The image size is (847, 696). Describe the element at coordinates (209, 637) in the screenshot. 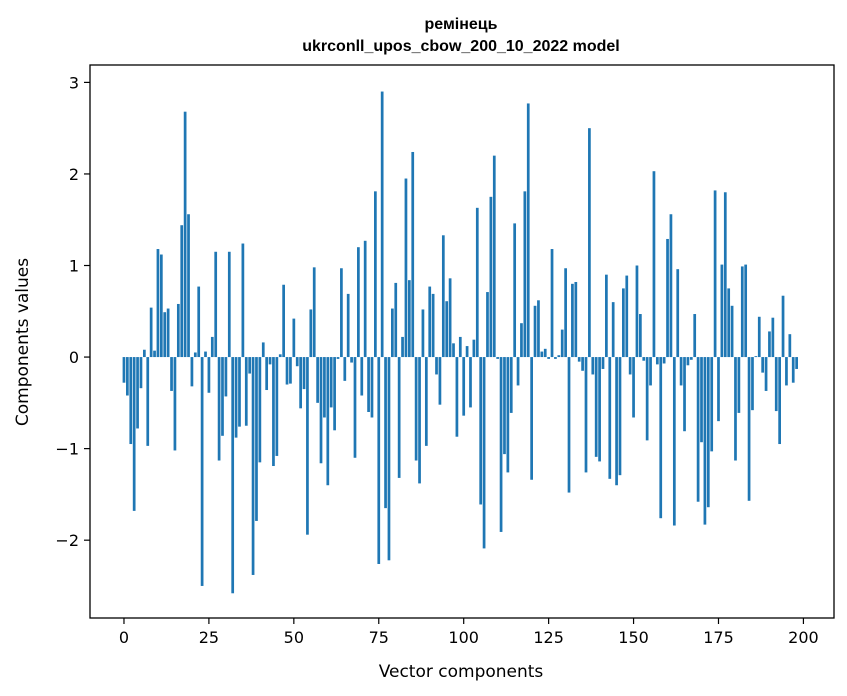

I see `x-tick-label: 25` at that location.